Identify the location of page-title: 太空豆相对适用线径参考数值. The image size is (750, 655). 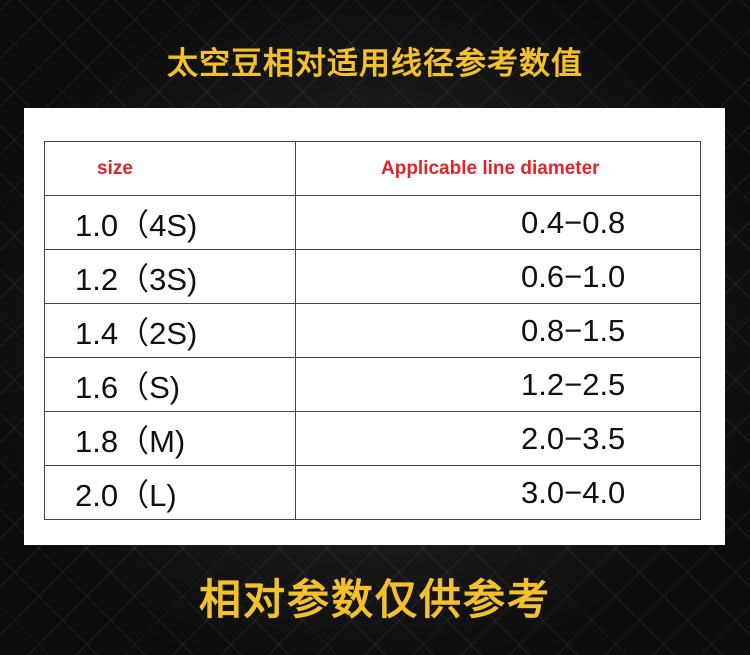
(375, 64).